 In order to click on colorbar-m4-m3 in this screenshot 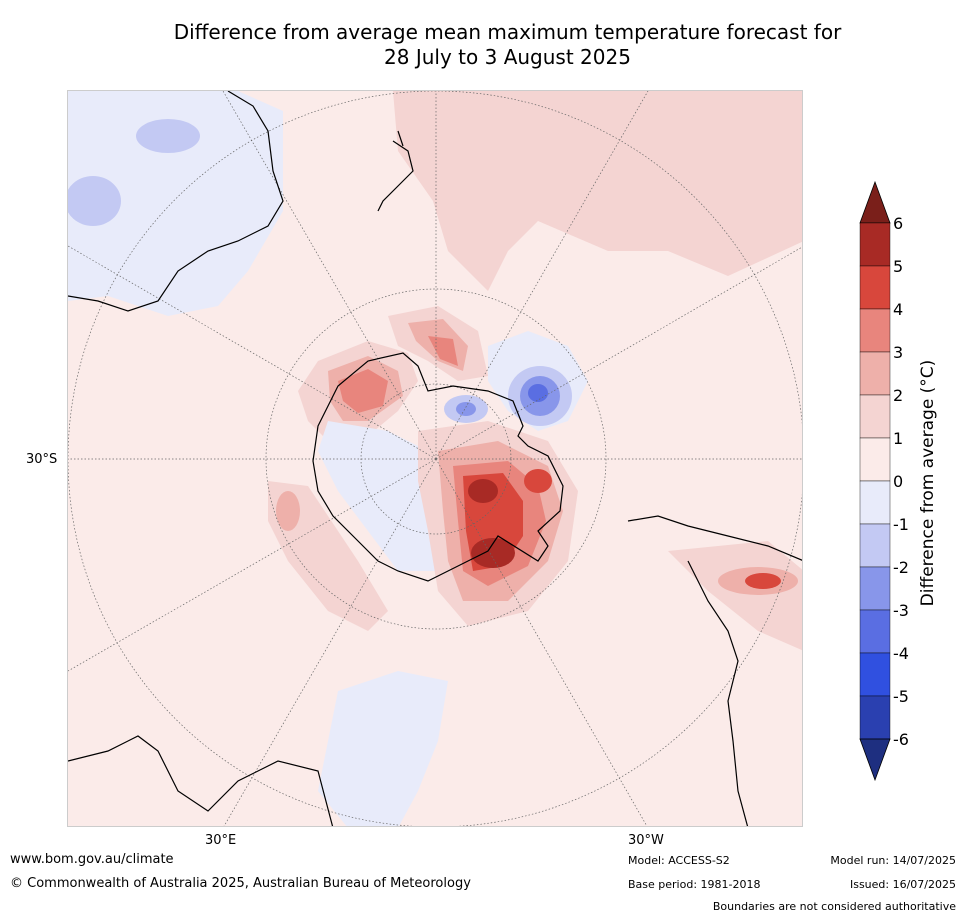, I will do `click(875, 631)`.